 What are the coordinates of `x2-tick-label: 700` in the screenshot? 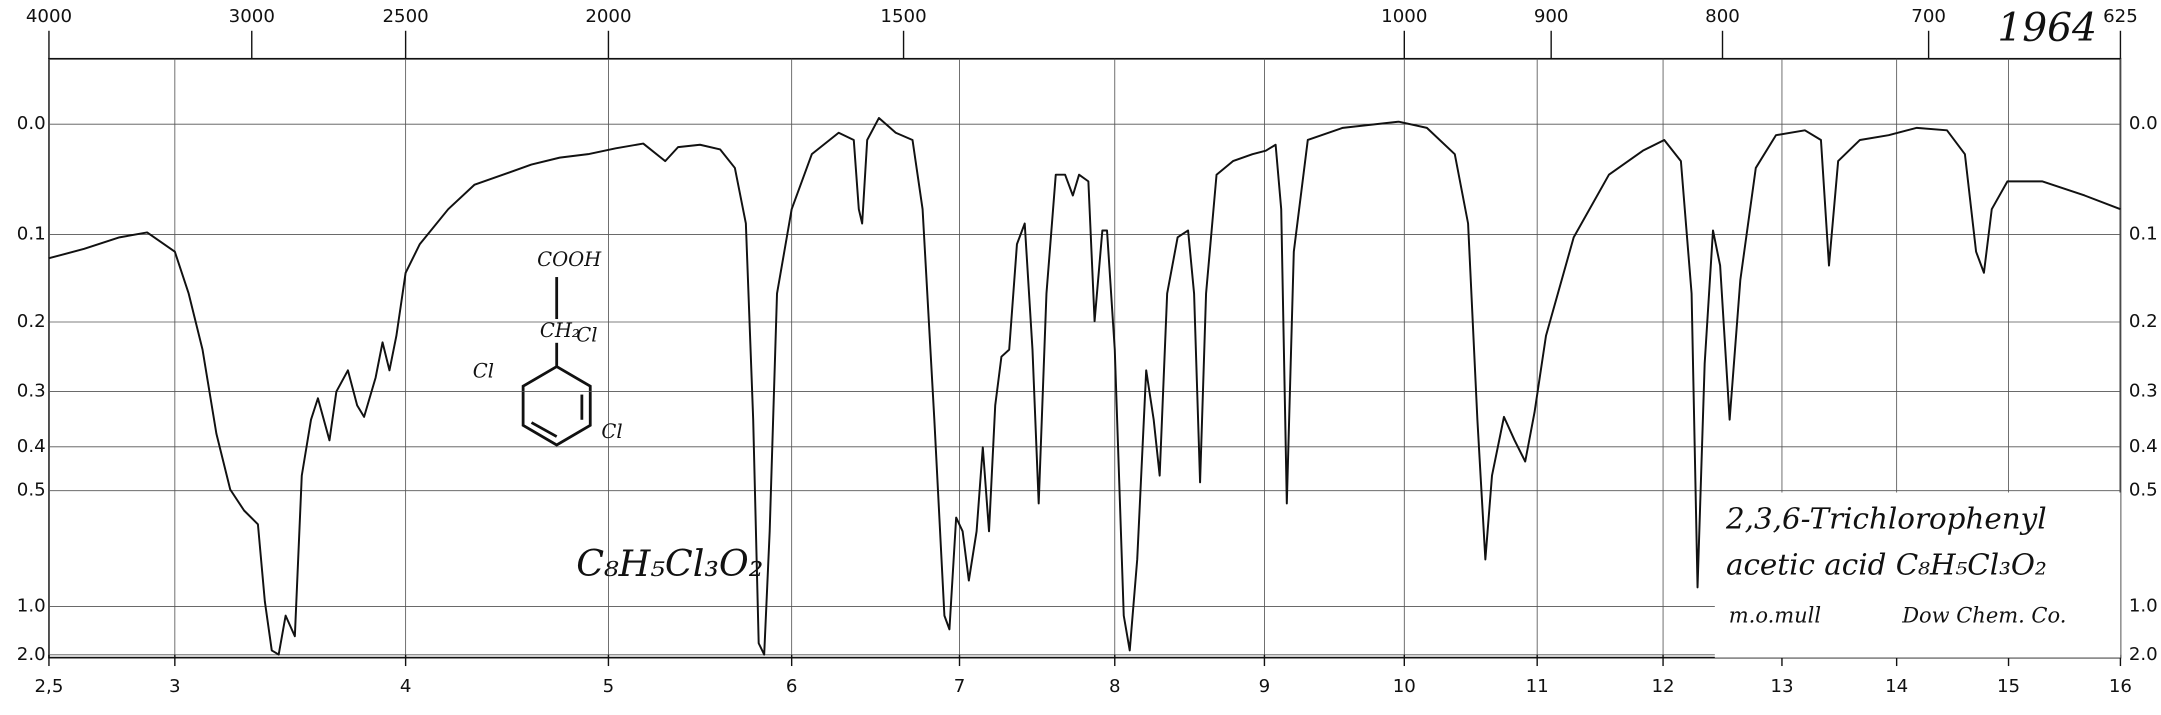 It's located at (1928, 16).